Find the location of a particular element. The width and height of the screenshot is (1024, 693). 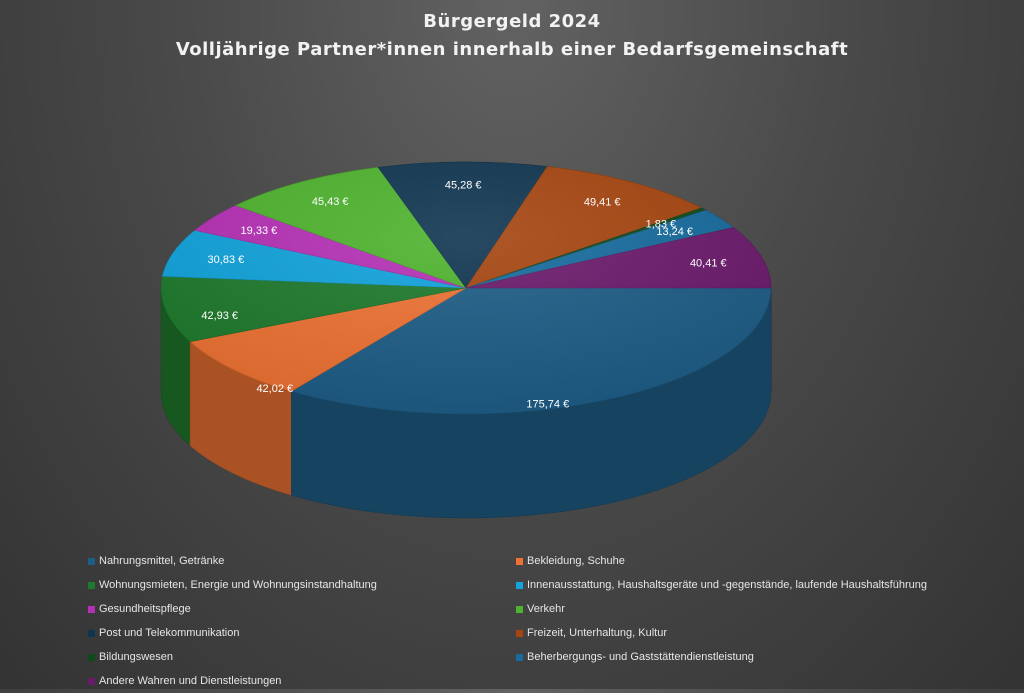

data-label-0: 175,74 € is located at coordinates (547, 405).